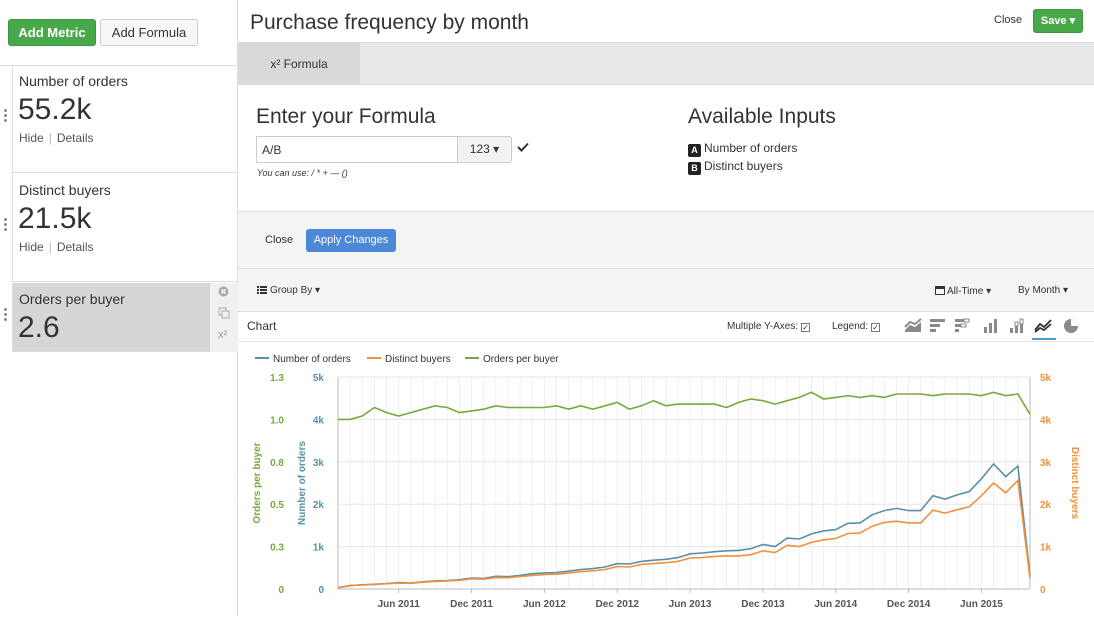 Image resolution: width=1094 pixels, height=617 pixels. What do you see at coordinates (666, 290) in the screenshot?
I see `chart-controls: Group By ▾ All-Time ▾ By Month ▾` at bounding box center [666, 290].